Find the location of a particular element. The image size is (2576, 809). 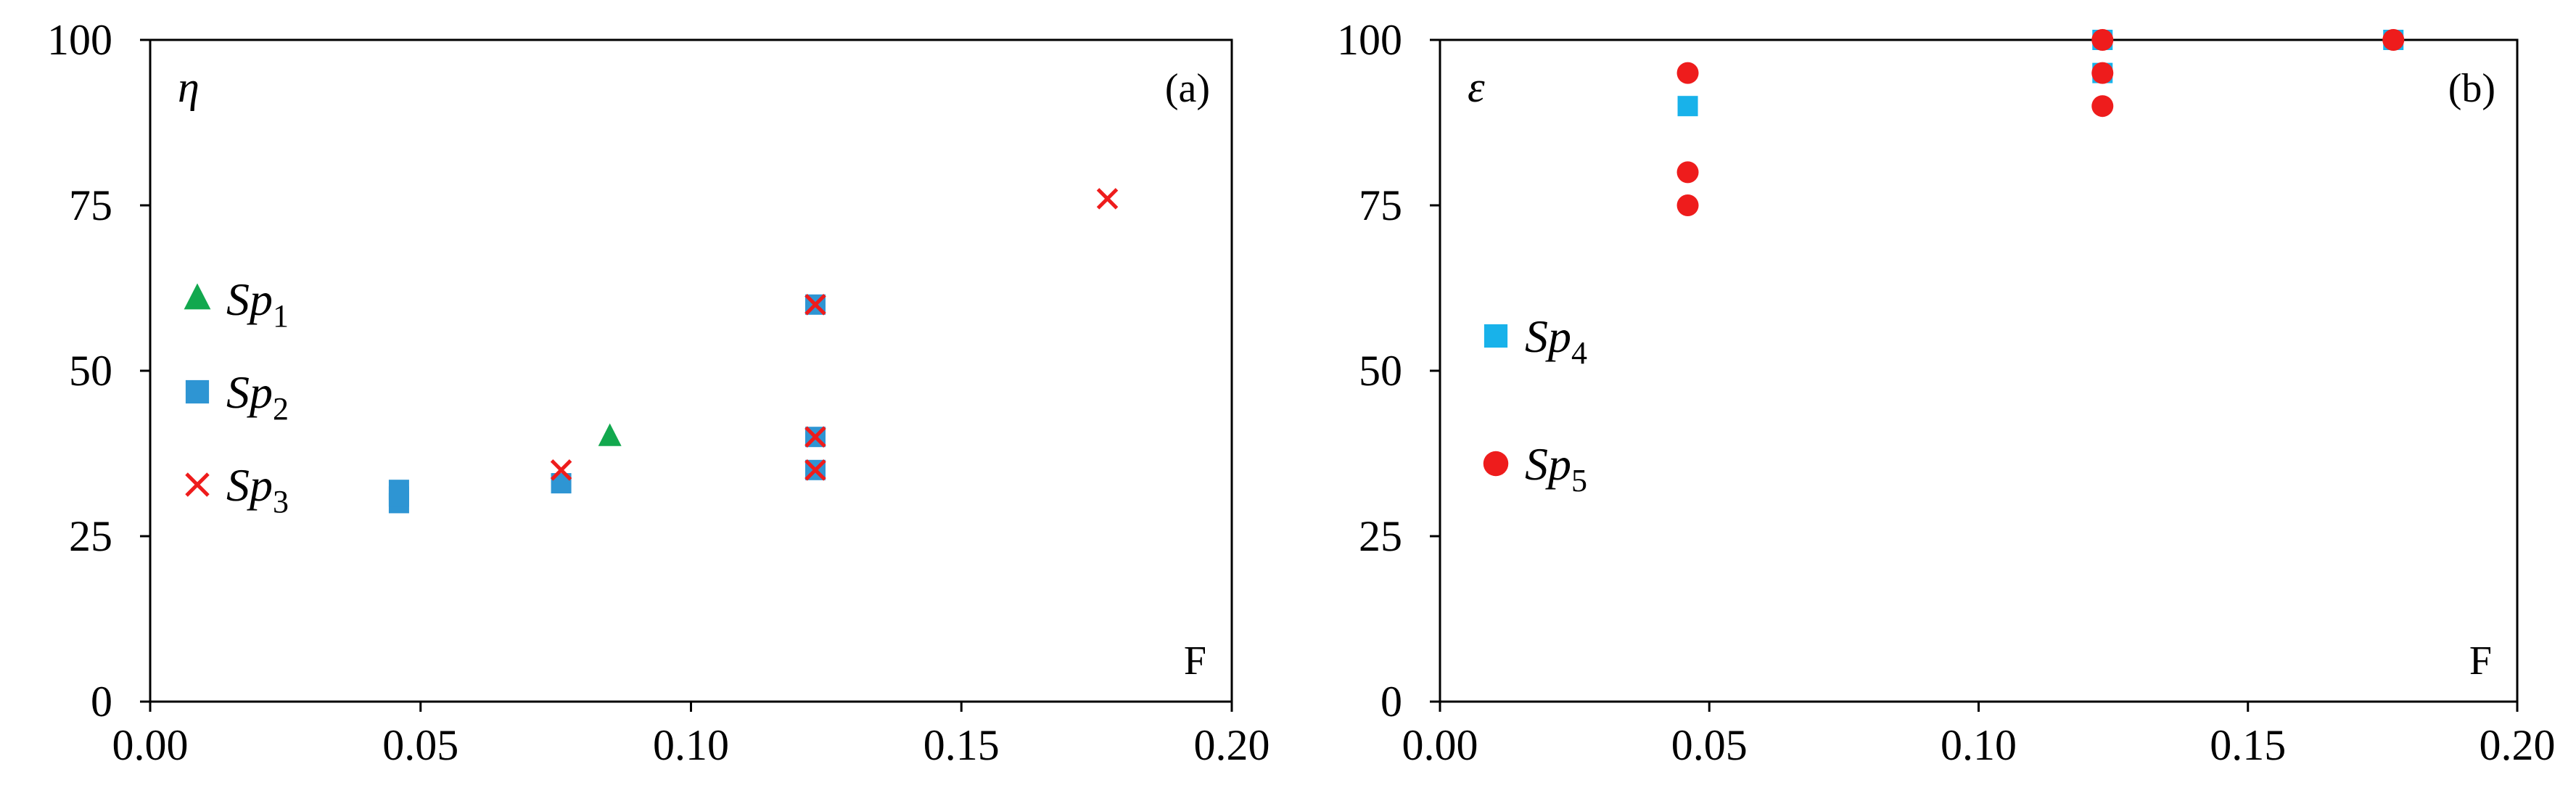

panel-label: (b) is located at coordinates (2471, 88).